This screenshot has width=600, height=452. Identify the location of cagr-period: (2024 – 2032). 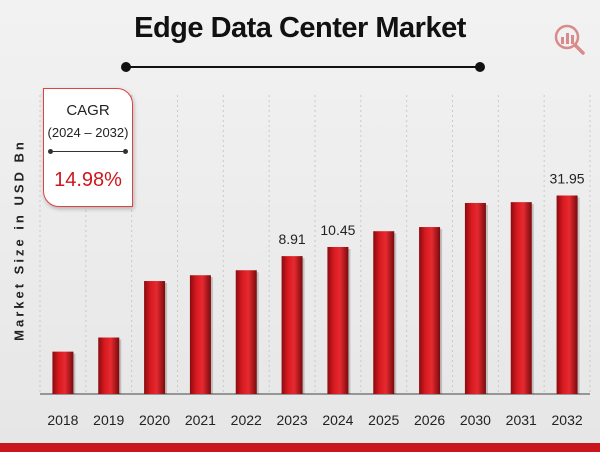
(88, 132).